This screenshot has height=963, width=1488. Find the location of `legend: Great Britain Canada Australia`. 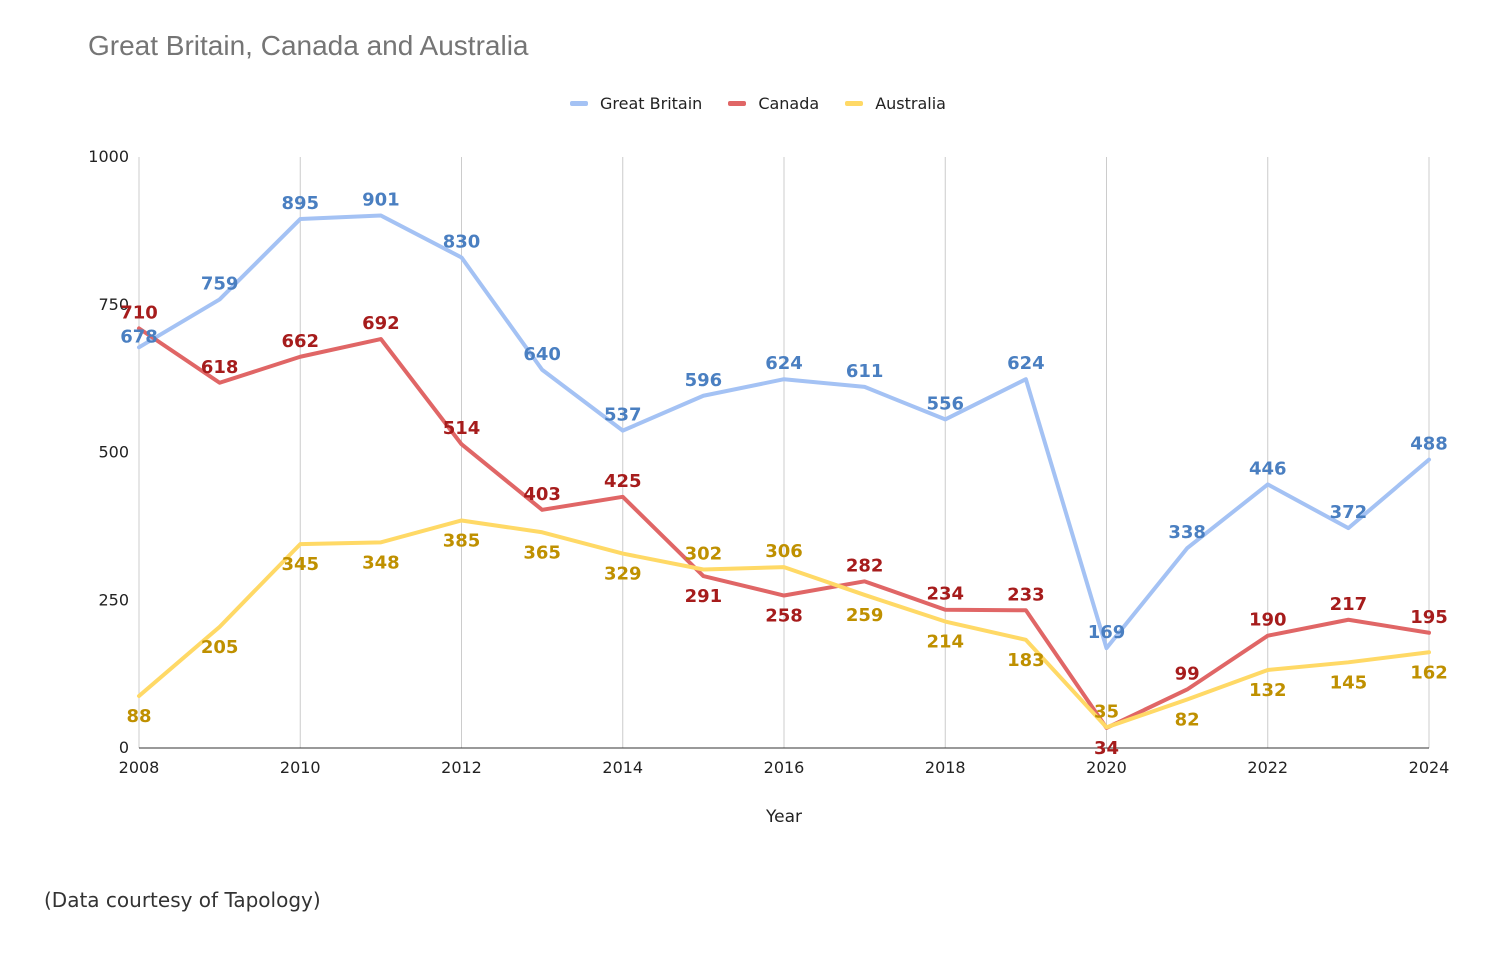

legend: Great Britain Canada Australia is located at coordinates (744, 103).